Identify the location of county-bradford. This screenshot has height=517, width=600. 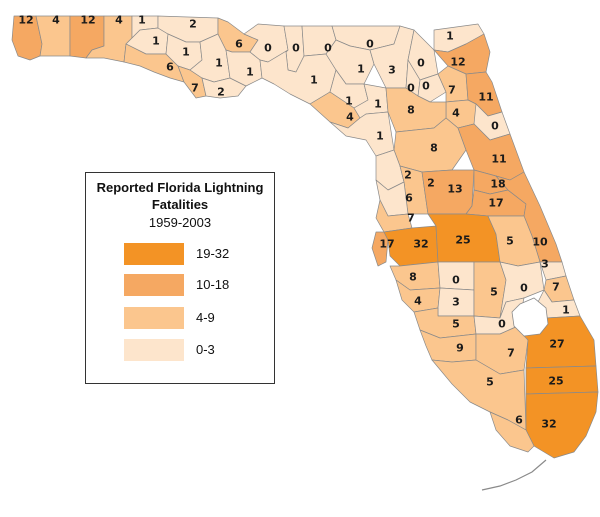
(432, 88).